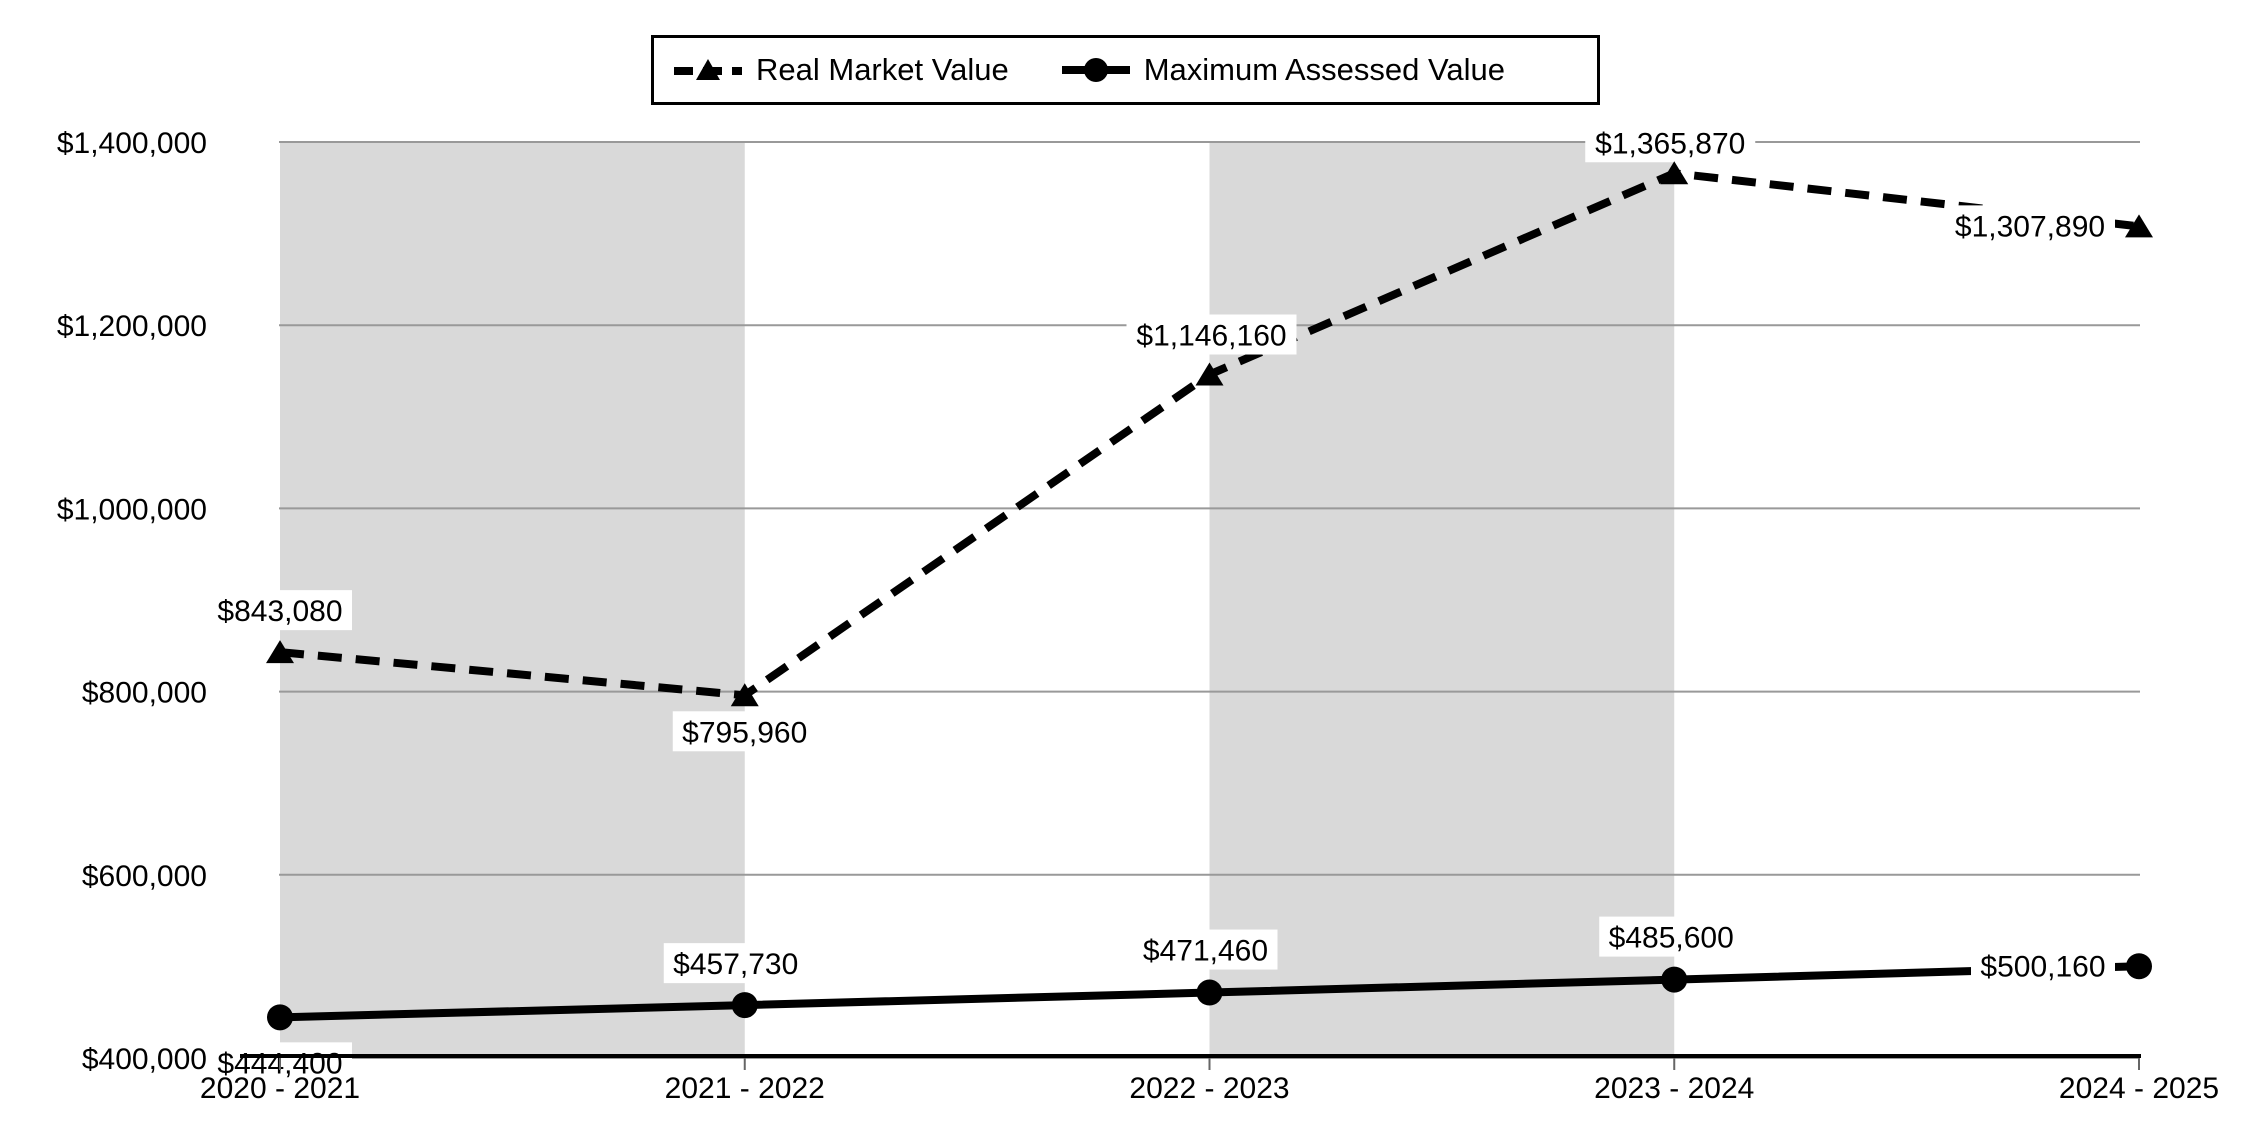 This screenshot has width=2250, height=1140. I want to click on data-label: $843,080, so click(279, 611).